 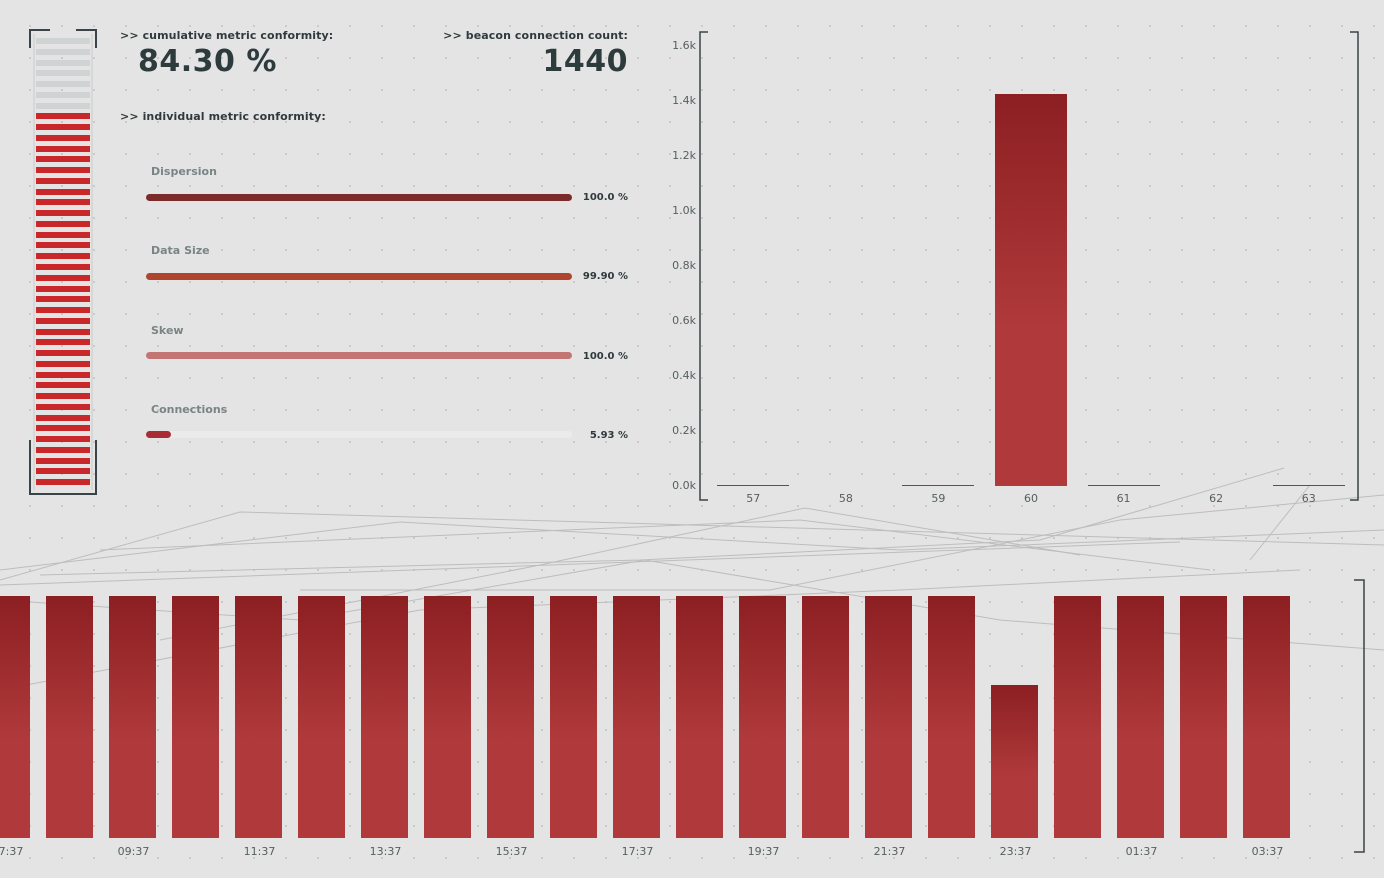 I want to click on cumulative-conformity-value: 84.30 %, so click(x=207, y=61).